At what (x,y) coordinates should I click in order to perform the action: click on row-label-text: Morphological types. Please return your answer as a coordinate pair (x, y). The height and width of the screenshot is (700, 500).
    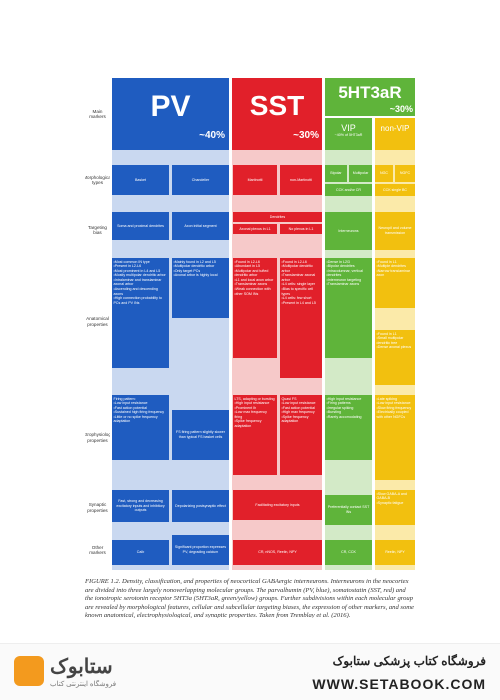
    Looking at the image, I should click on (97, 179).